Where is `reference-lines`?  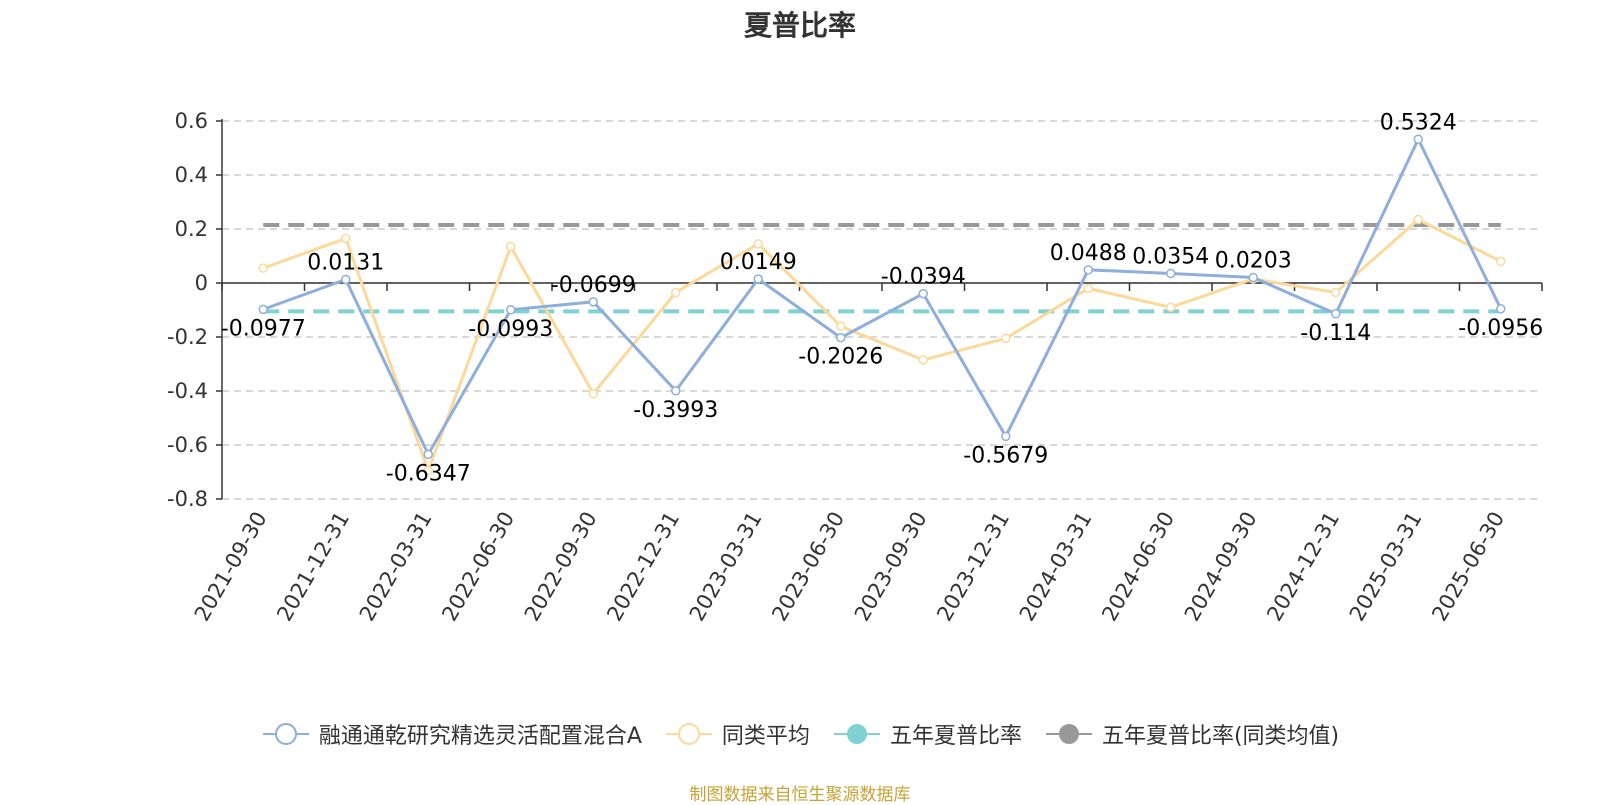 reference-lines is located at coordinates (882, 268).